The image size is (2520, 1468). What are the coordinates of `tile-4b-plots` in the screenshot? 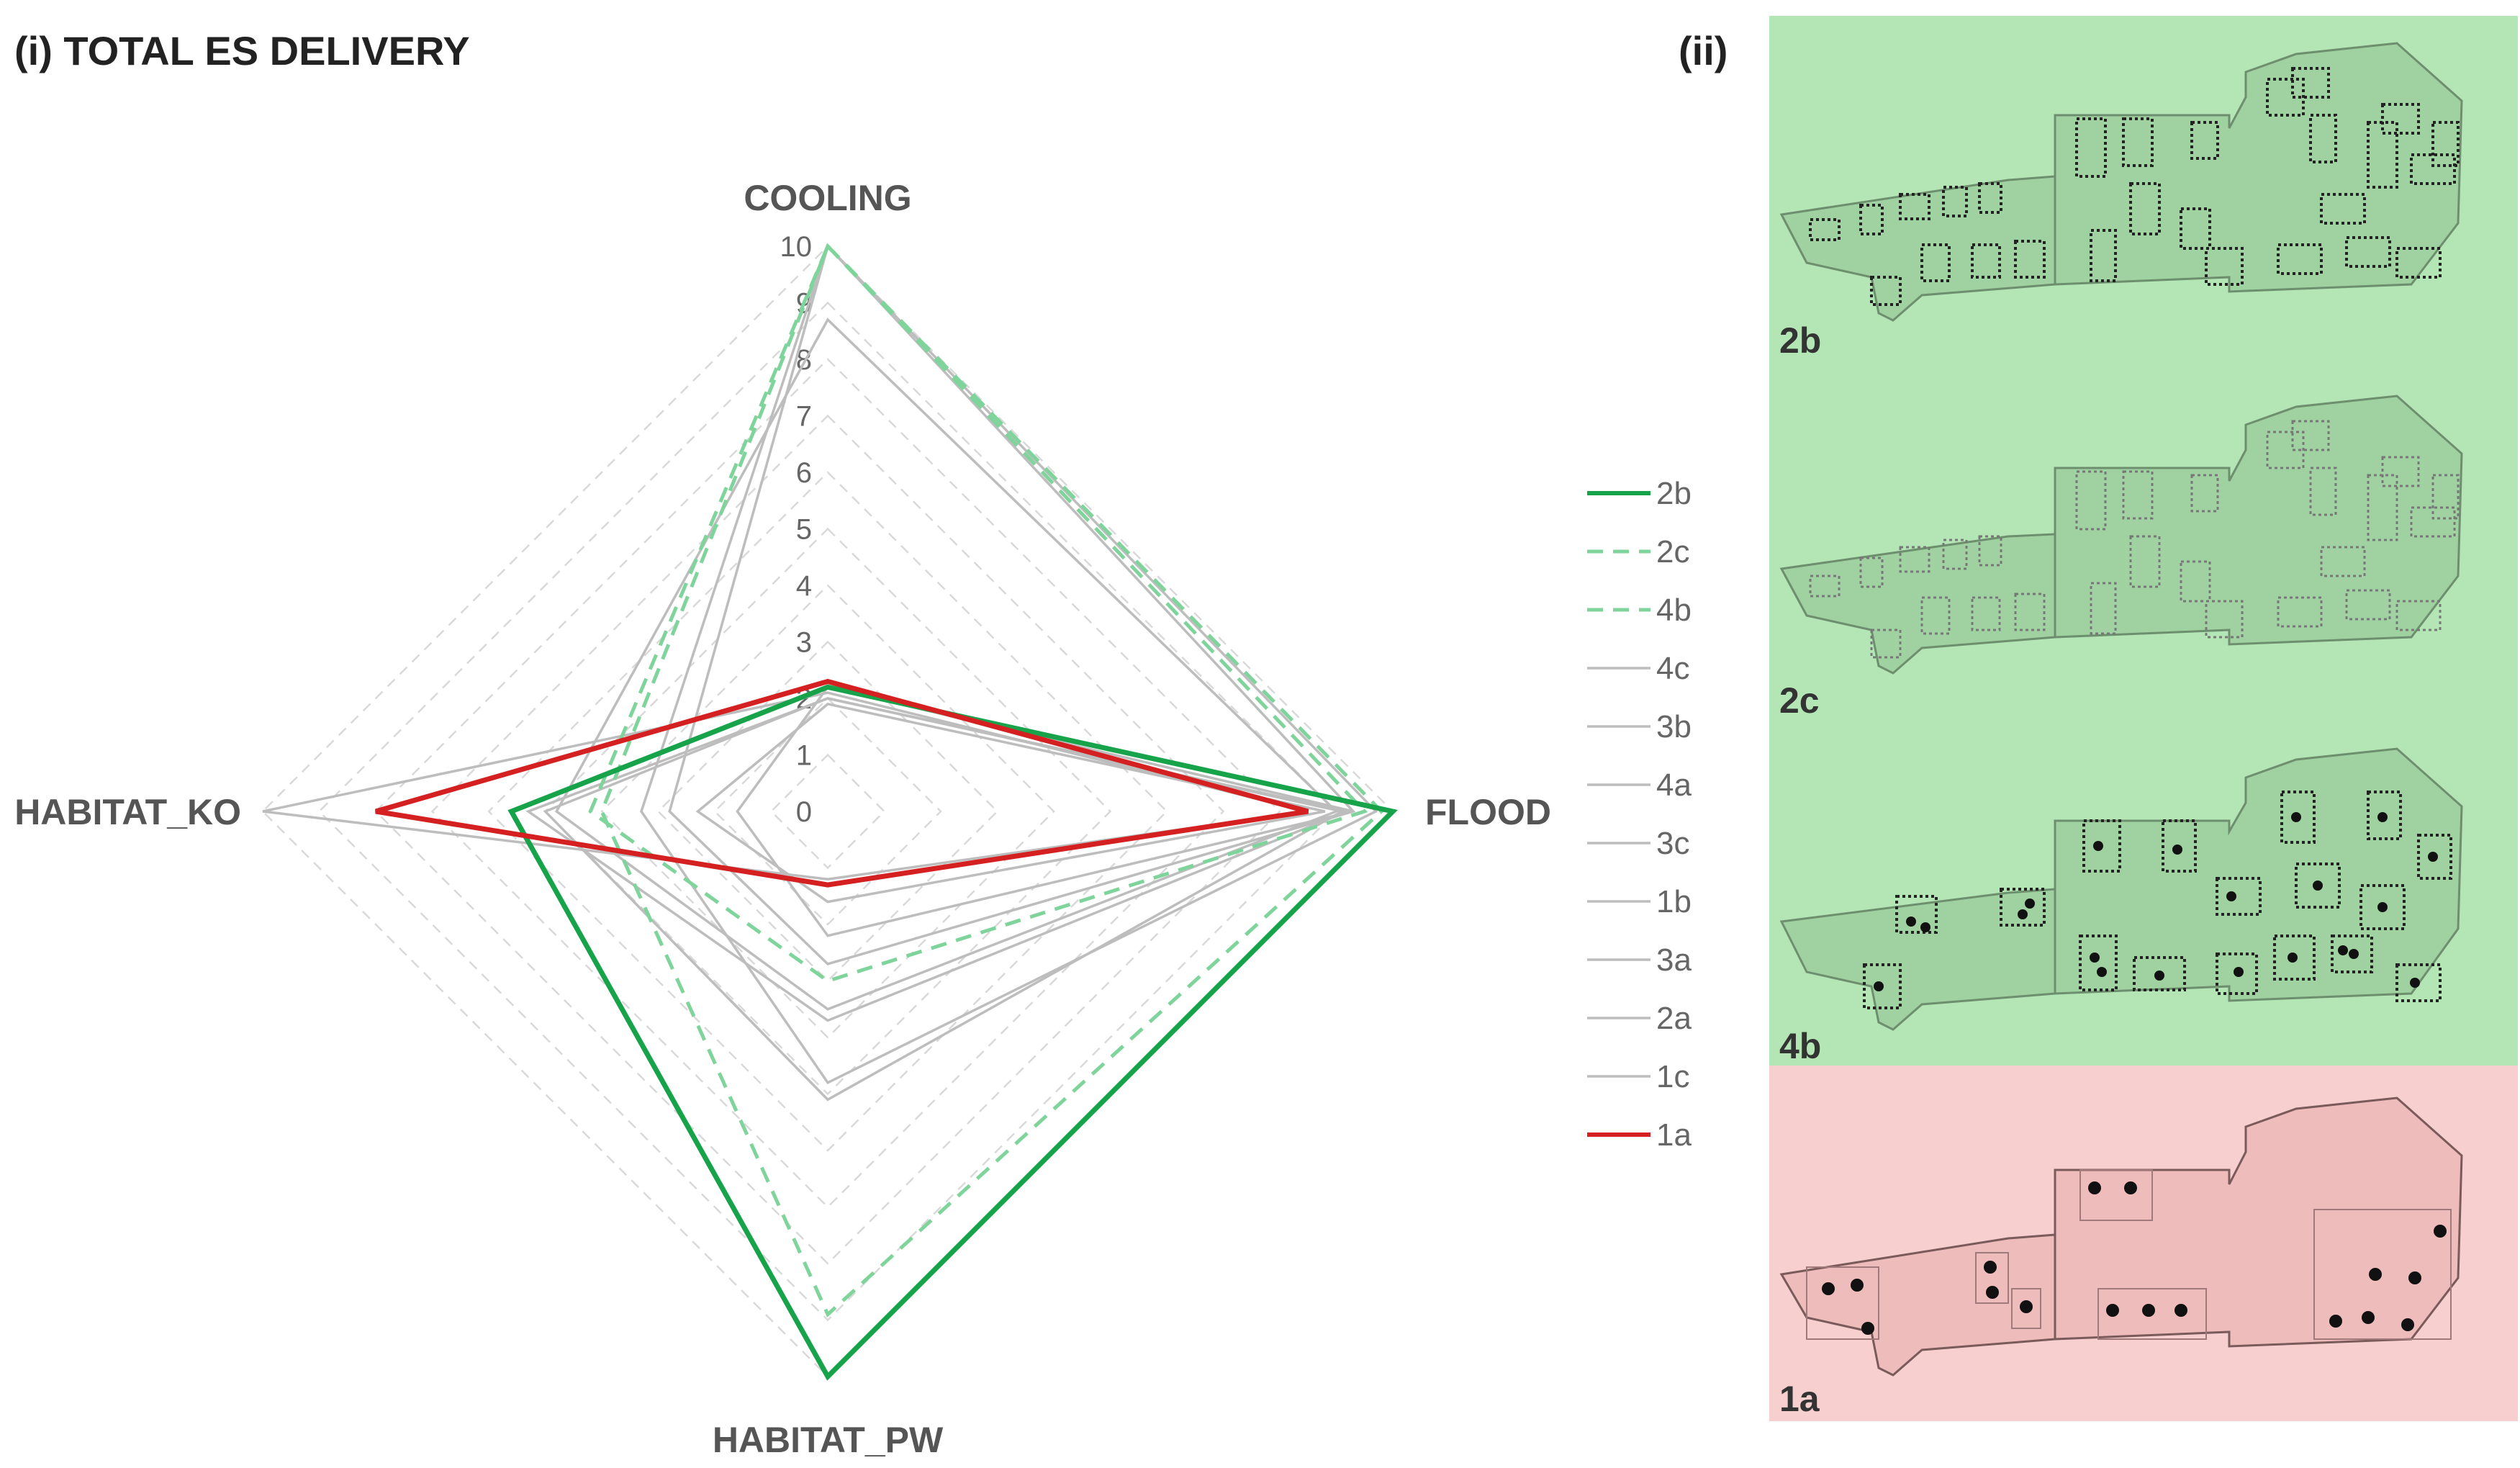 It's located at (2157, 900).